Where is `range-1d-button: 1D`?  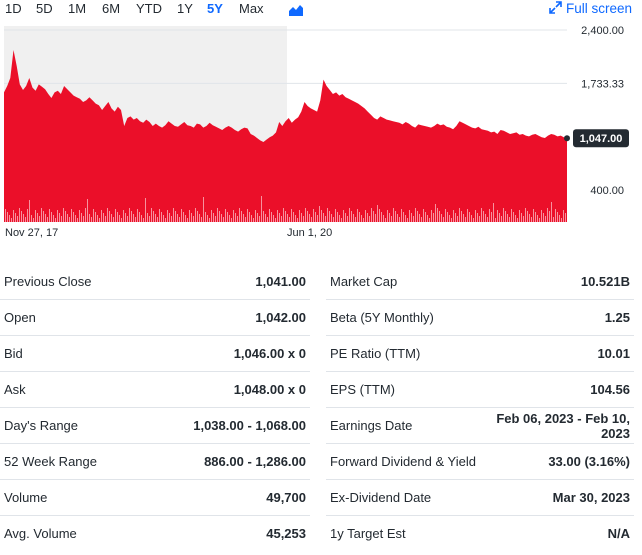
range-1d-button: 1D is located at coordinates (13, 8).